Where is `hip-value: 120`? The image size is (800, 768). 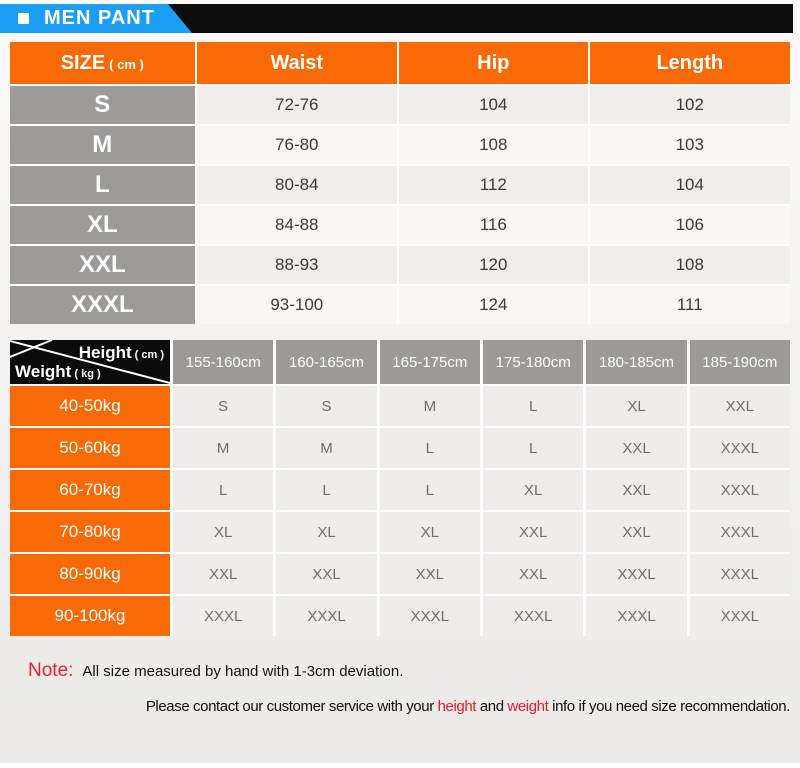 hip-value: 120 is located at coordinates (493, 265).